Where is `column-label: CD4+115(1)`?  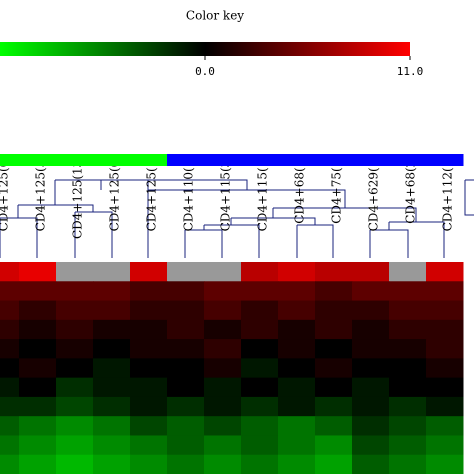 column-label: CD4+115(1) is located at coordinates (263, 193).